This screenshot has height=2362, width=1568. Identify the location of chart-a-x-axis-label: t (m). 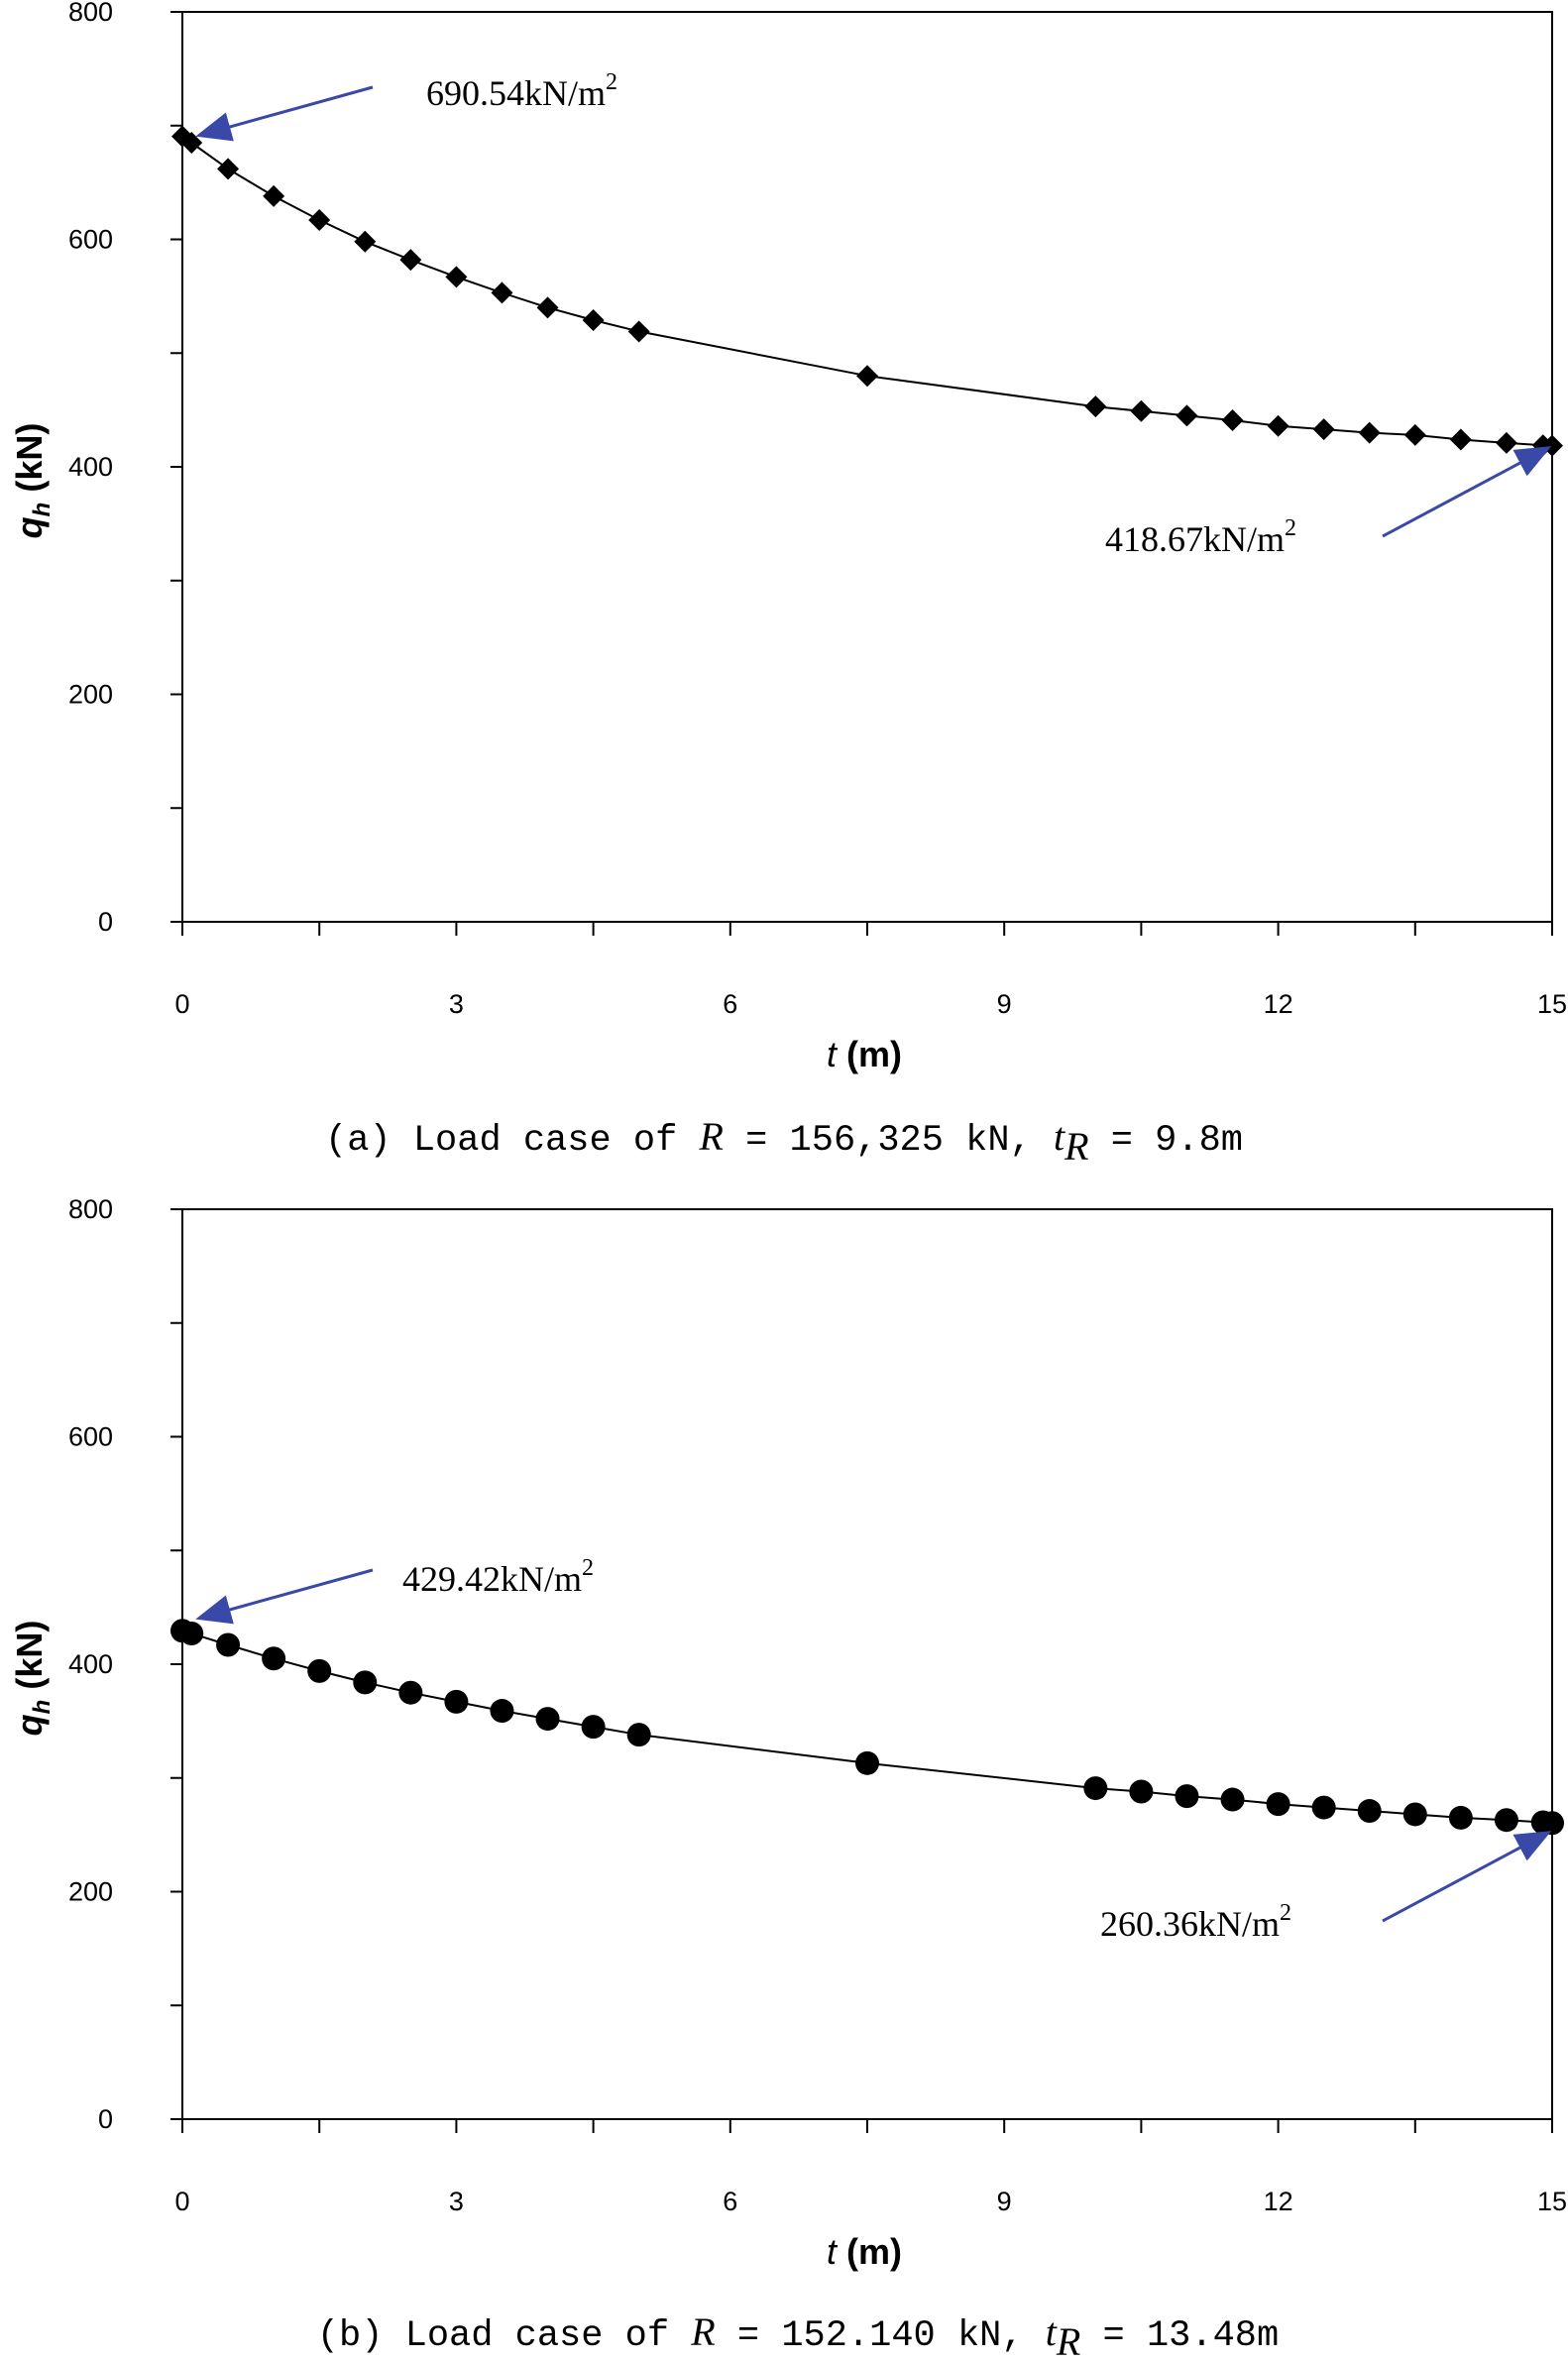
(864, 1054).